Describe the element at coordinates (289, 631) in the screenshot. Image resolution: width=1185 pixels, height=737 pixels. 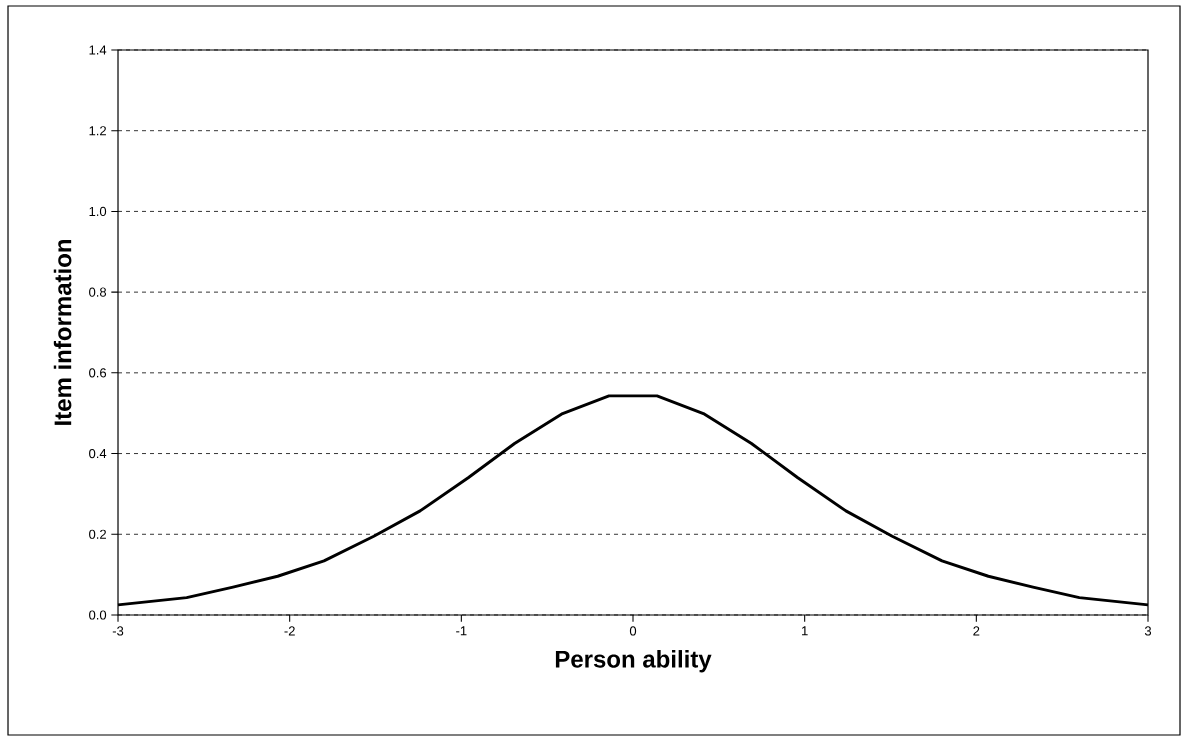
I see `x-tick-label: -2` at that location.